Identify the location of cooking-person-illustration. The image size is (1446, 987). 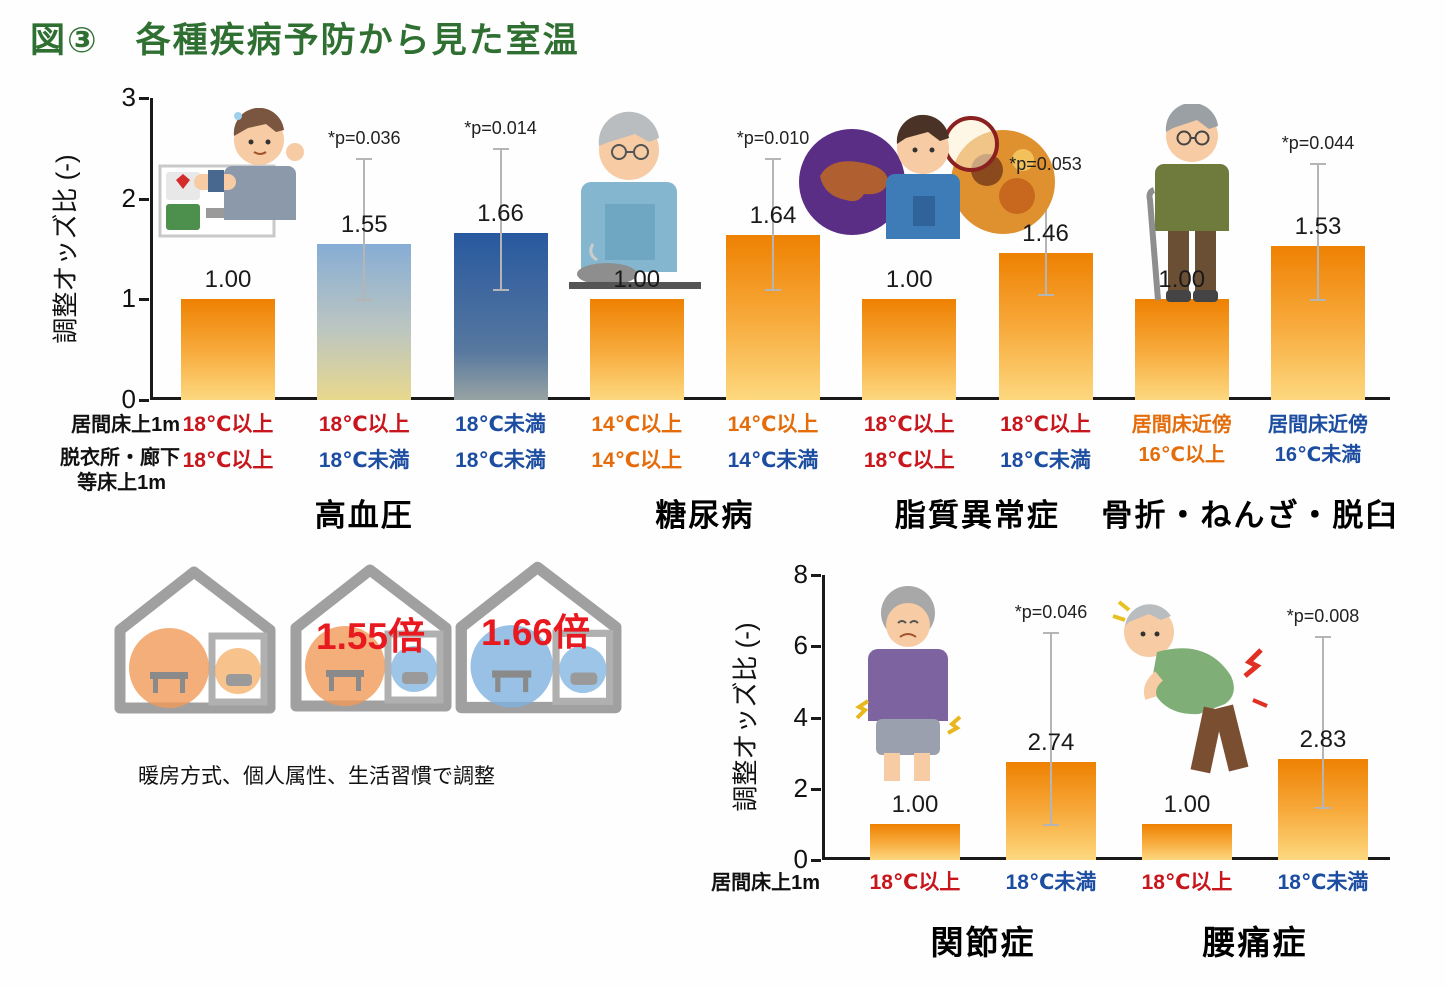
(635, 200).